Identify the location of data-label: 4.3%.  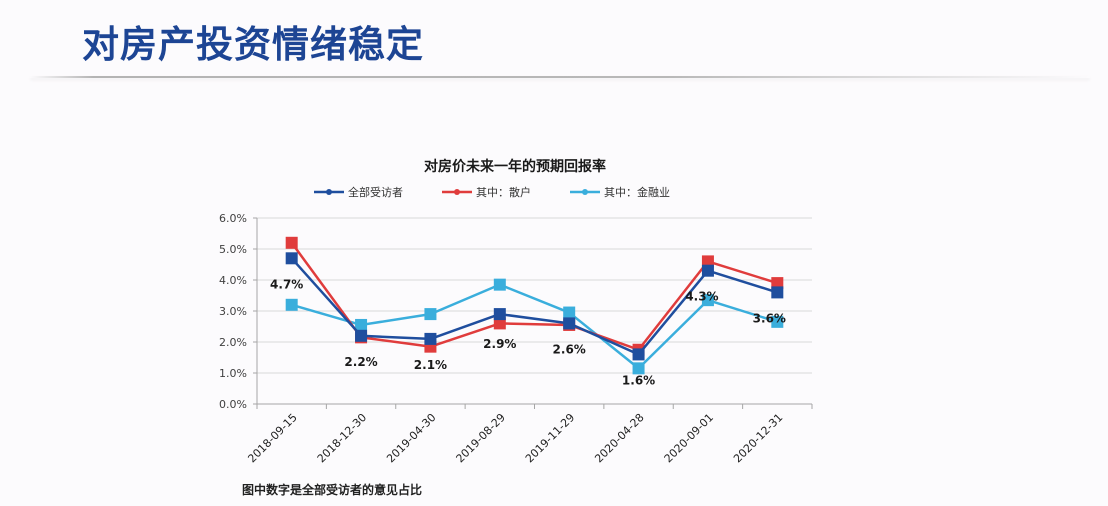
(701, 297).